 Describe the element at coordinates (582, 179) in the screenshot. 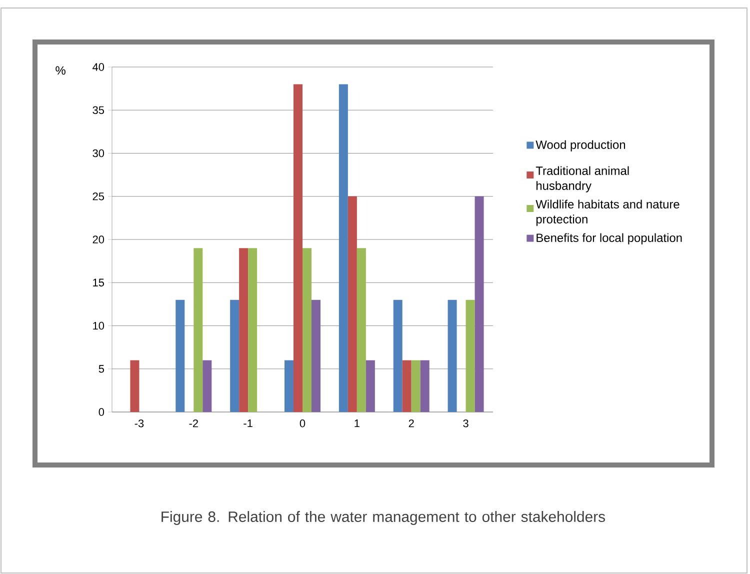

I see `legend-label: Traditional animal husbandry` at that location.